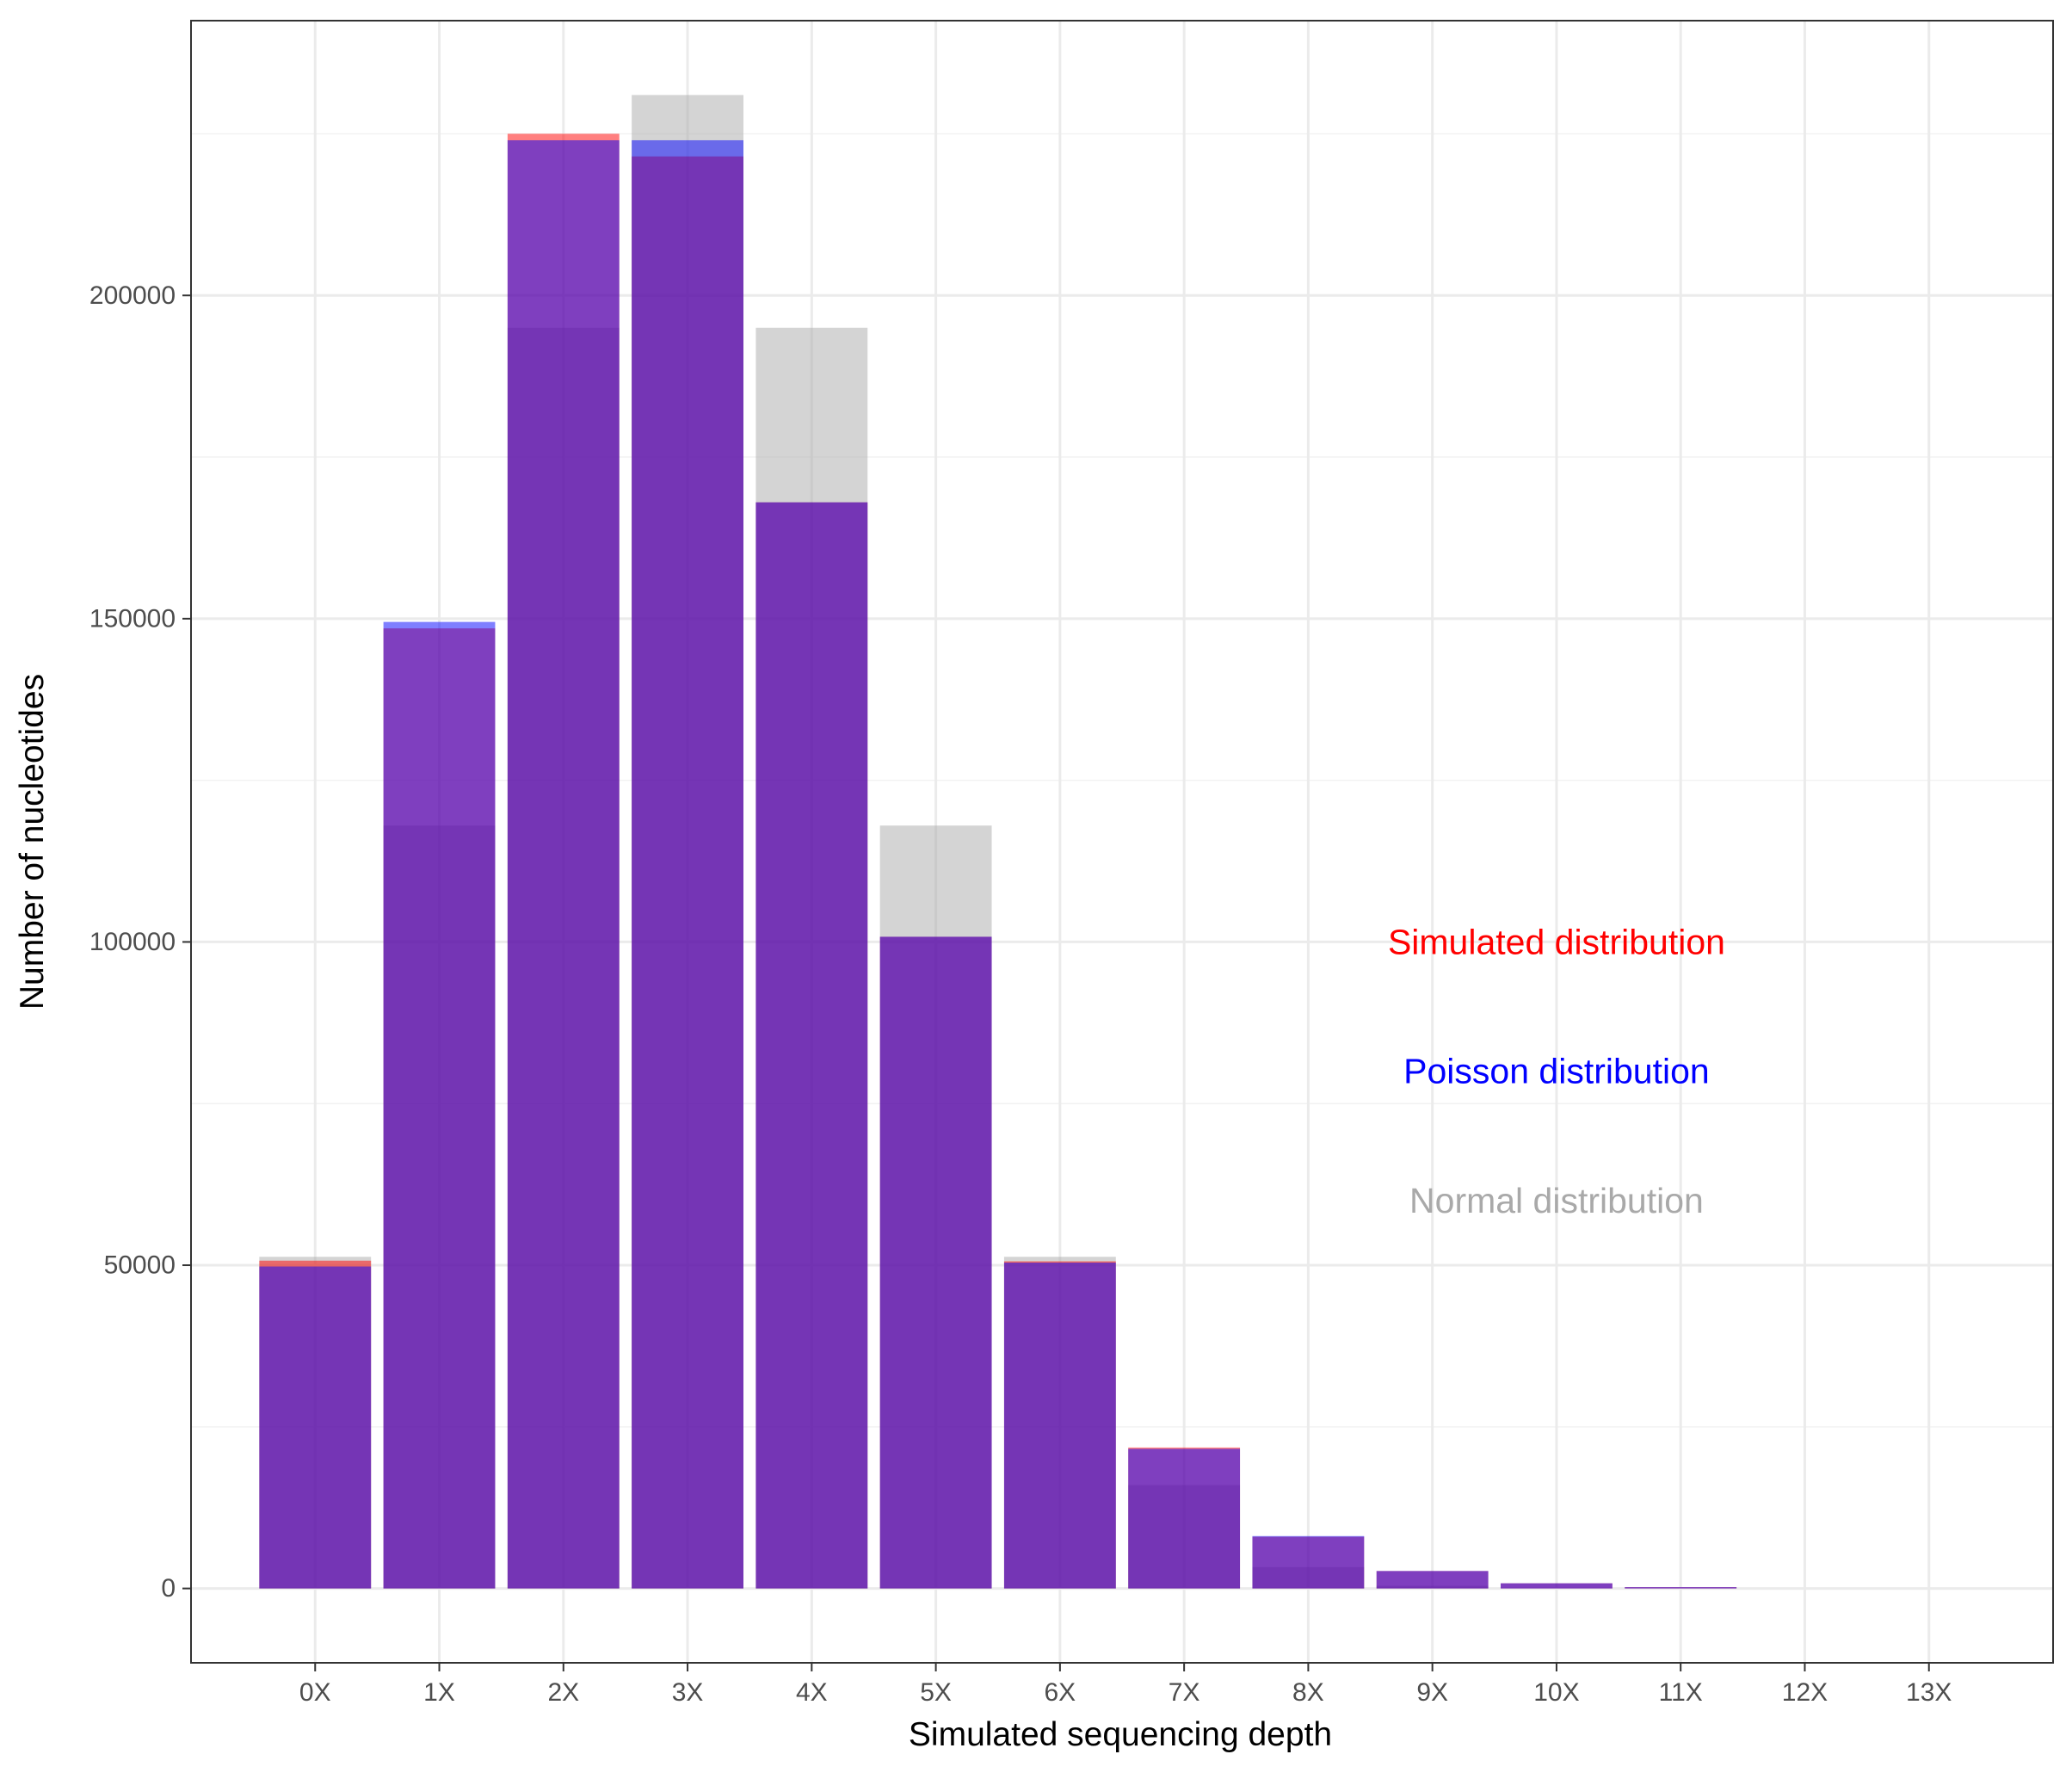 The height and width of the screenshot is (1779, 2072). I want to click on y-axis-title: Number of nucleotides, so click(32, 842).